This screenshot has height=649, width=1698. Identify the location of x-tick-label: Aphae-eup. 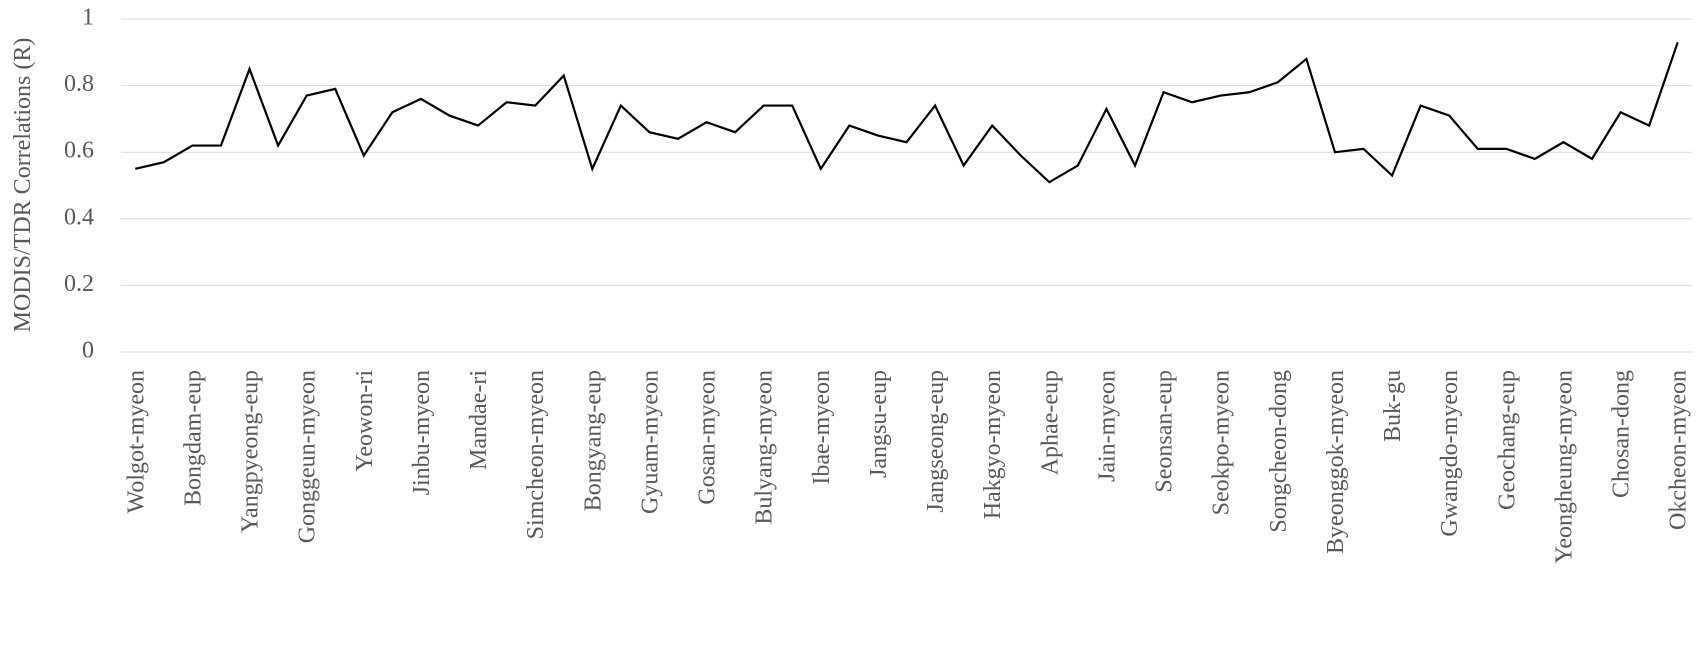
(1050, 422).